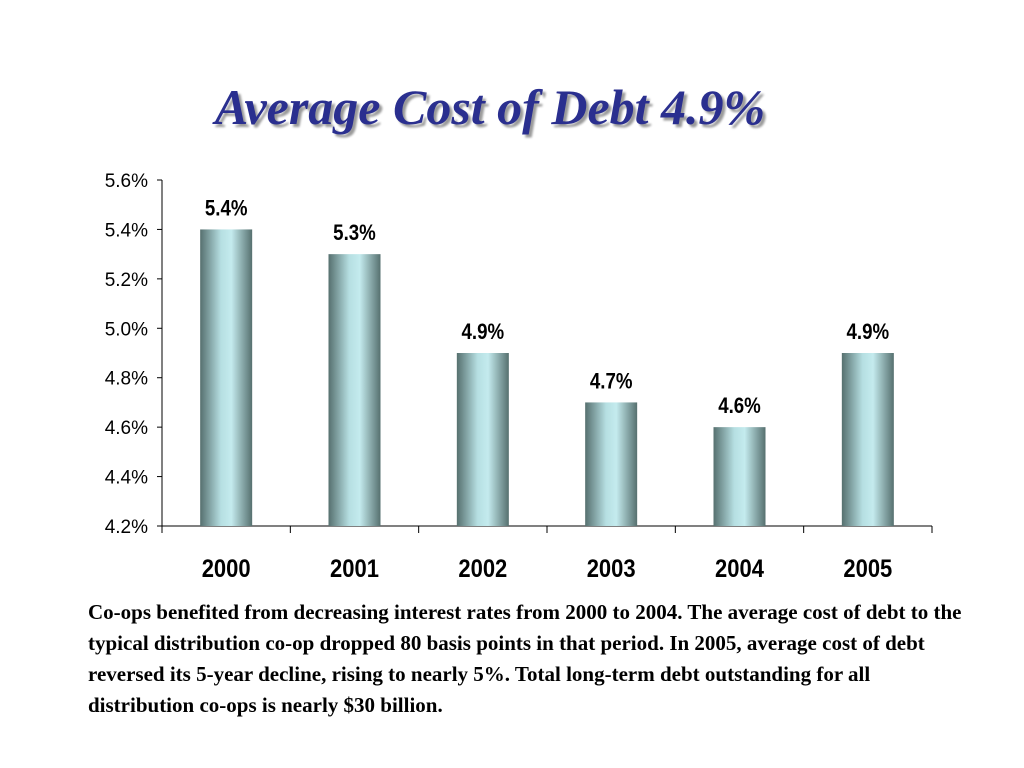 The height and width of the screenshot is (768, 1024). Describe the element at coordinates (126, 181) in the screenshot. I see `y-tick-label: 5.6%` at that location.